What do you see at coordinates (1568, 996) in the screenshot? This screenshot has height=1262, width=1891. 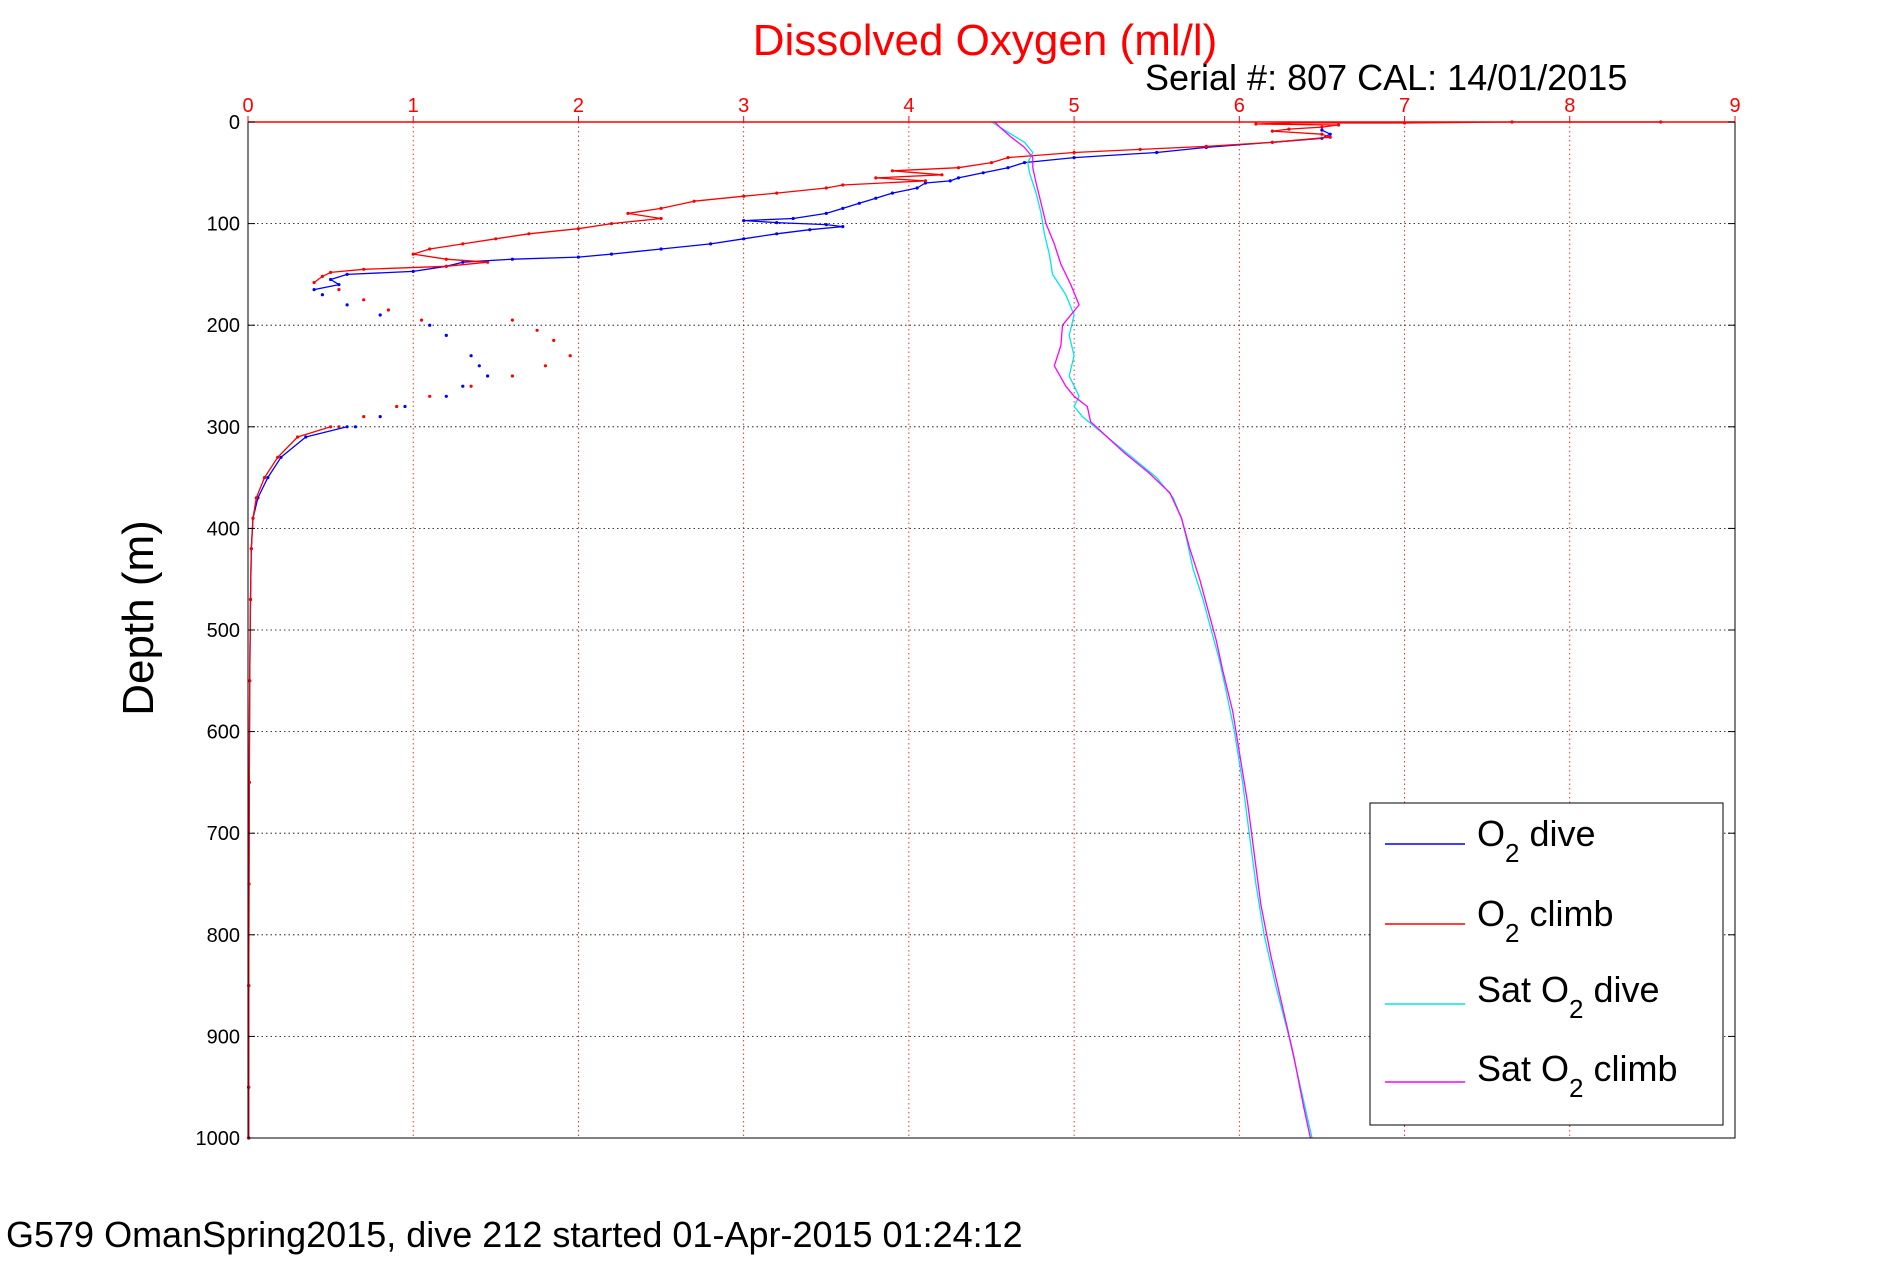 I see `legend-label-sat-dive: Sat O2 dive` at bounding box center [1568, 996].